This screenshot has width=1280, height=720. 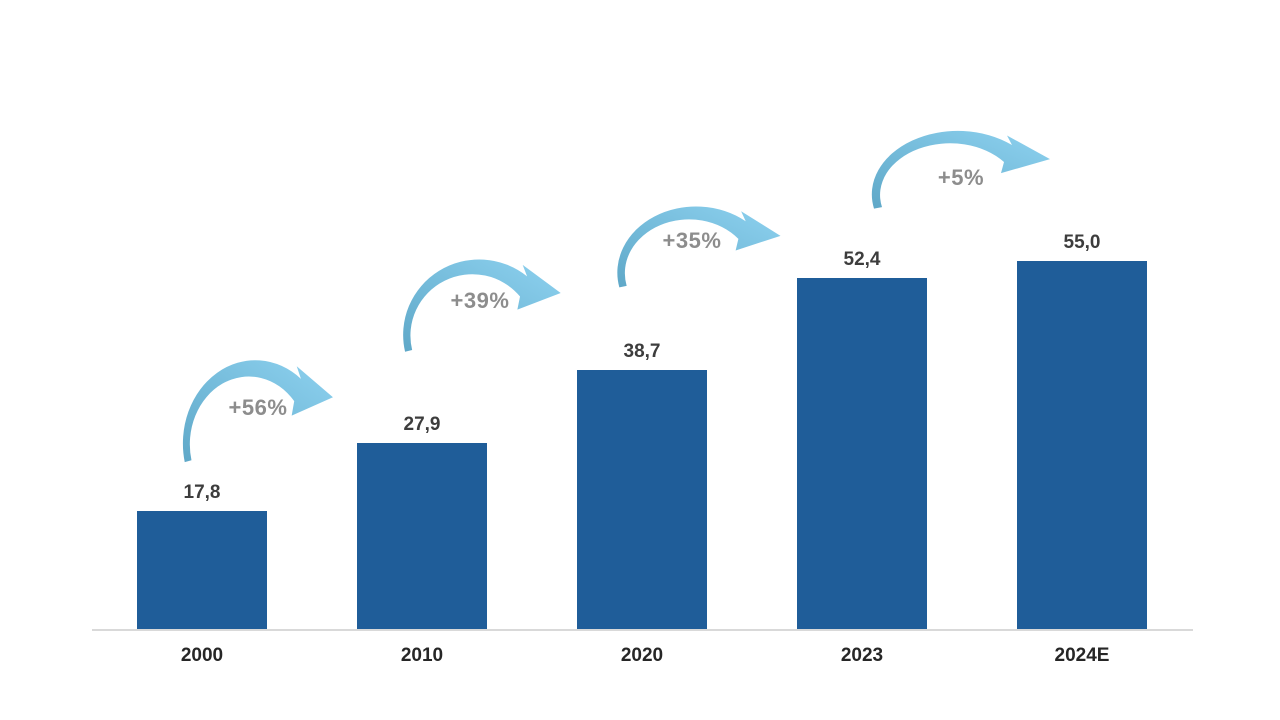 What do you see at coordinates (202, 655) in the screenshot?
I see `category-label-2000: 2000` at bounding box center [202, 655].